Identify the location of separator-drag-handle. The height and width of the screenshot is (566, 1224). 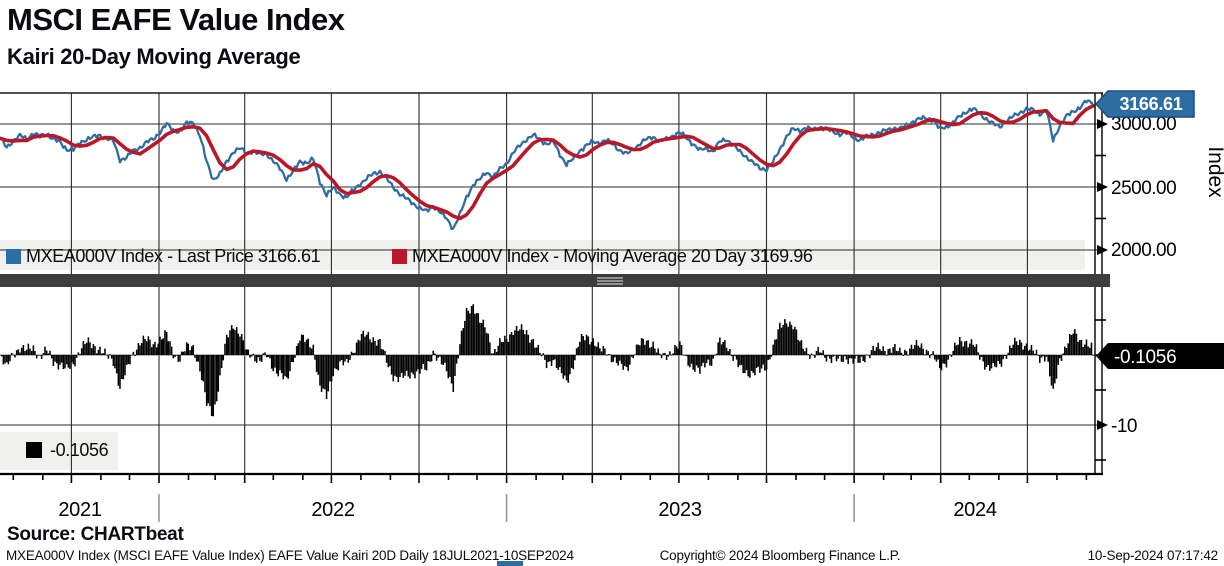
(610, 281).